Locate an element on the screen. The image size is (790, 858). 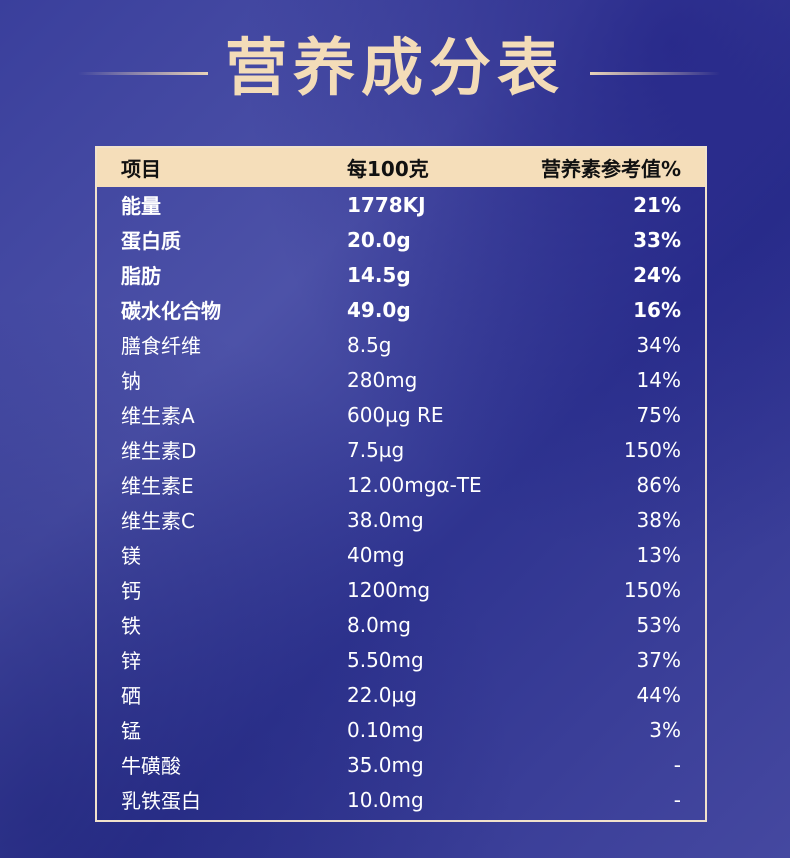
table-row: 乳铁蛋白 10.0mg - is located at coordinates (401, 799).